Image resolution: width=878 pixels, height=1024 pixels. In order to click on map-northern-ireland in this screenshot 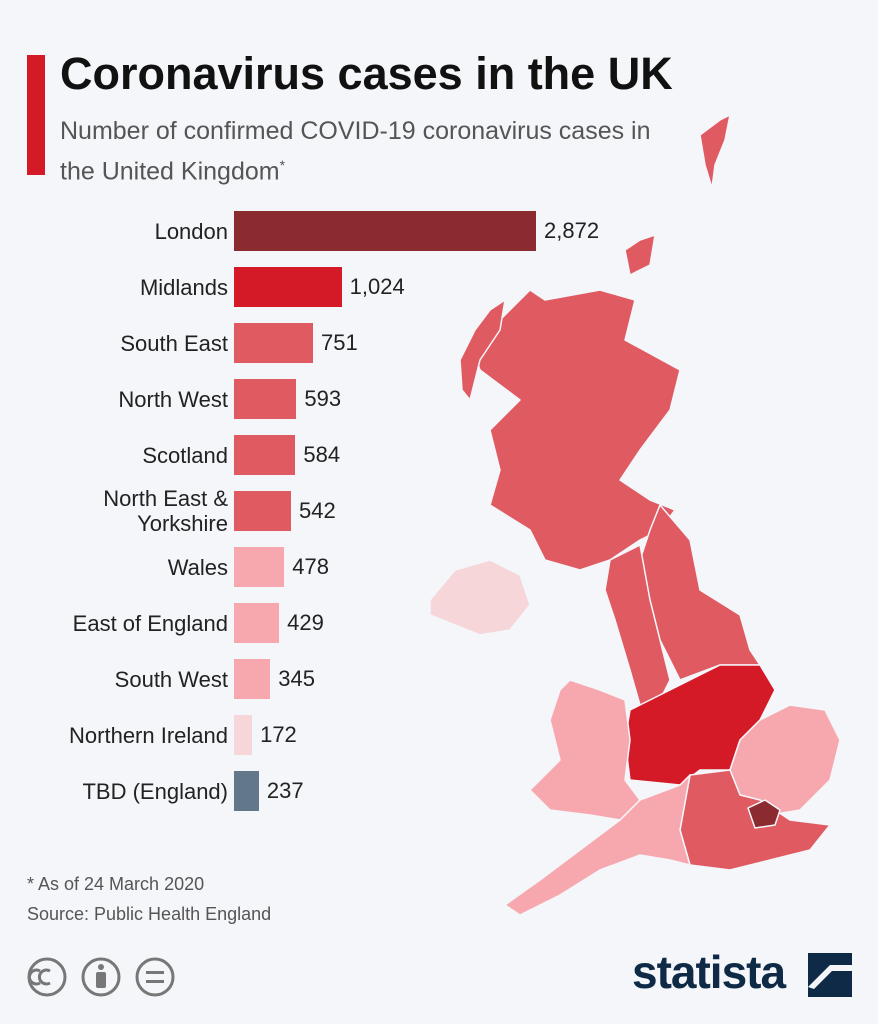, I will do `click(480, 597)`.